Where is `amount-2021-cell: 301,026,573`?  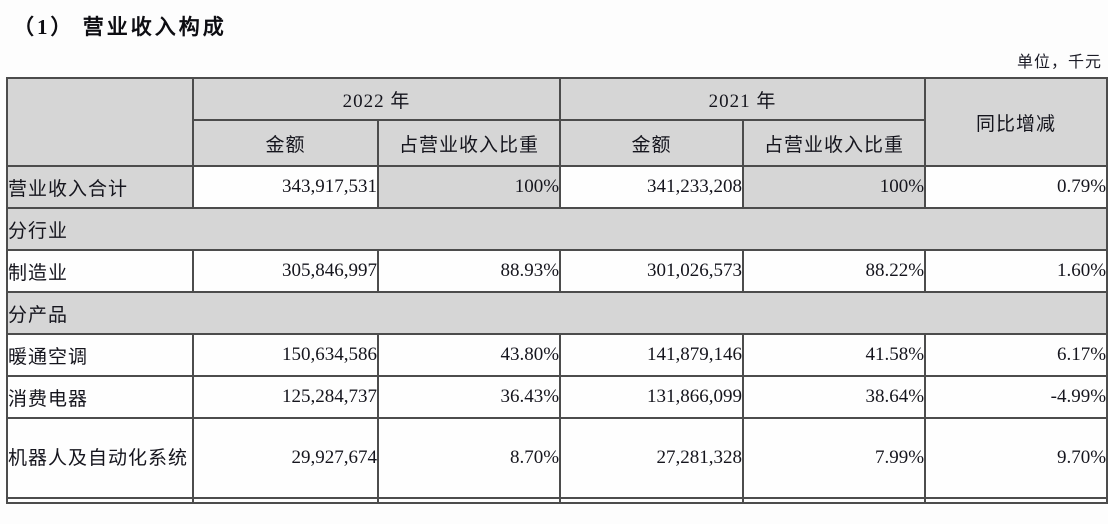 amount-2021-cell: 301,026,573 is located at coordinates (652, 271).